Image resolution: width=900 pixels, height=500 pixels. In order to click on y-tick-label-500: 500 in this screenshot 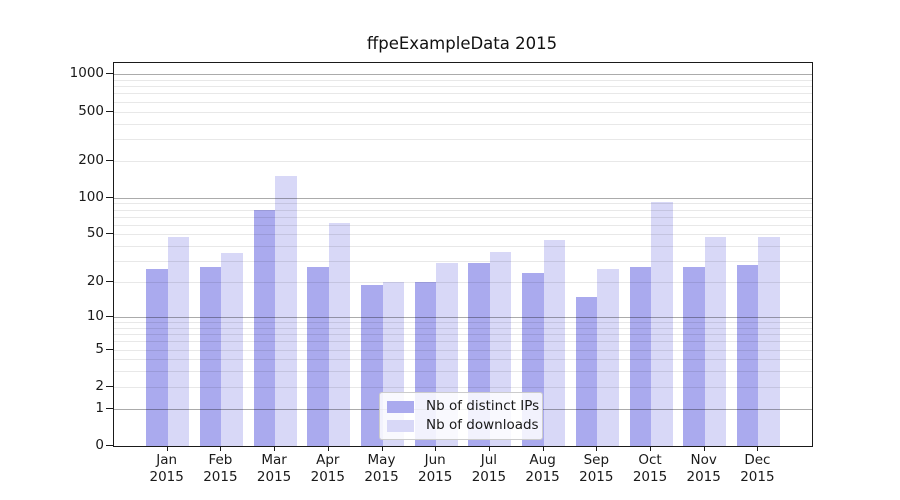, I will do `click(91, 110)`.